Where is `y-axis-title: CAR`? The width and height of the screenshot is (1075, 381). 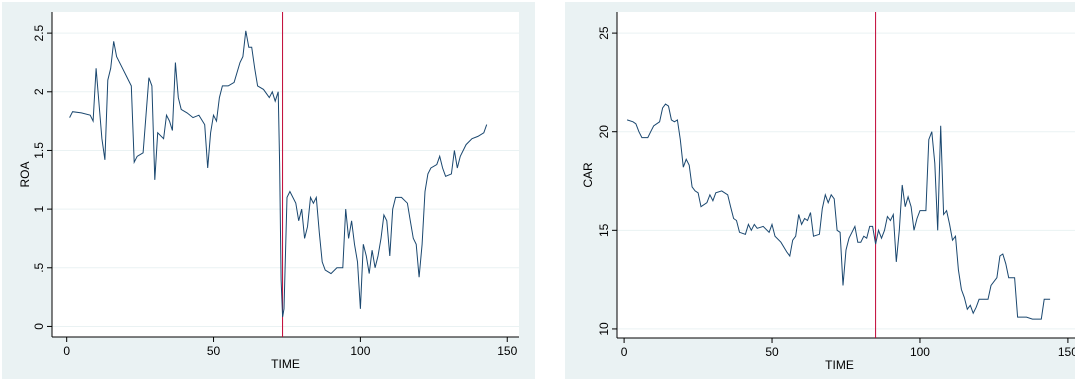 y-axis-title: CAR is located at coordinates (588, 175).